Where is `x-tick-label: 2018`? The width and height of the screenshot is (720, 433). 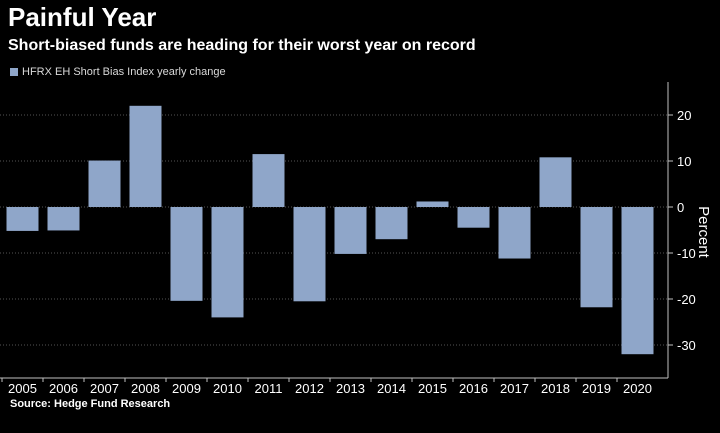 x-tick-label: 2018 is located at coordinates (555, 388).